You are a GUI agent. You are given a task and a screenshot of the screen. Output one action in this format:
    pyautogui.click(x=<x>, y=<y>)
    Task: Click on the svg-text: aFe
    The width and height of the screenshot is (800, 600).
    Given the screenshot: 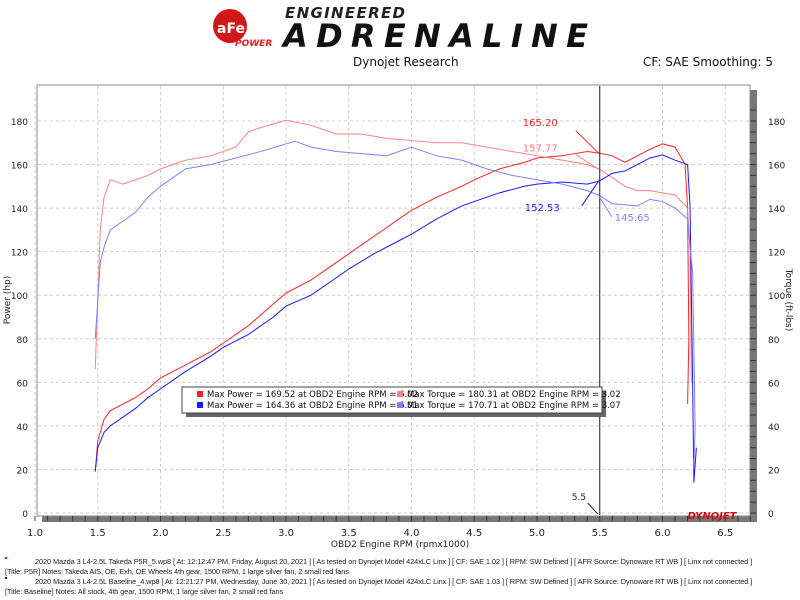 What is the action you would take?
    pyautogui.click(x=231, y=29)
    